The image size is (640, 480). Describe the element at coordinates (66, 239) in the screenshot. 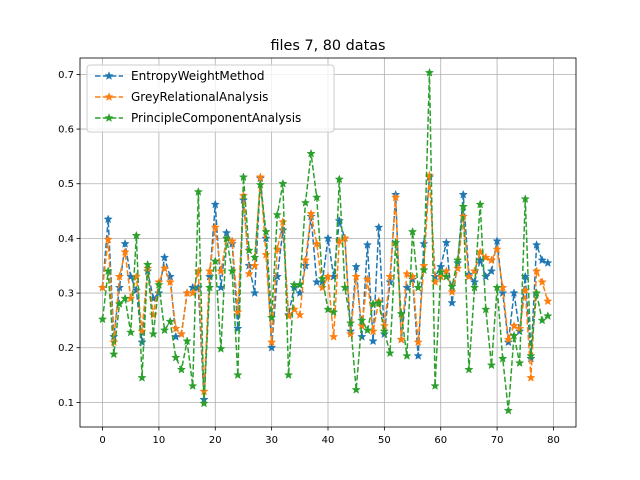

I see `y-tick-label: 0.4` at that location.